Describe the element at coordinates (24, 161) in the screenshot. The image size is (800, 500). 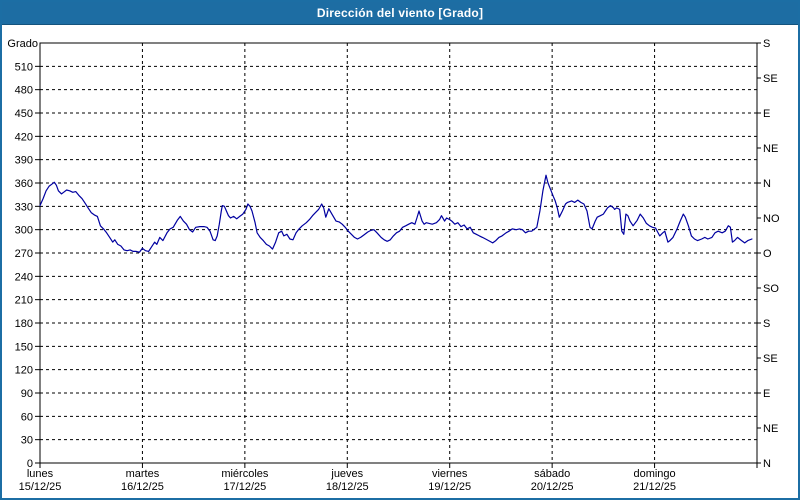
I see `svg-text: 390` at that location.